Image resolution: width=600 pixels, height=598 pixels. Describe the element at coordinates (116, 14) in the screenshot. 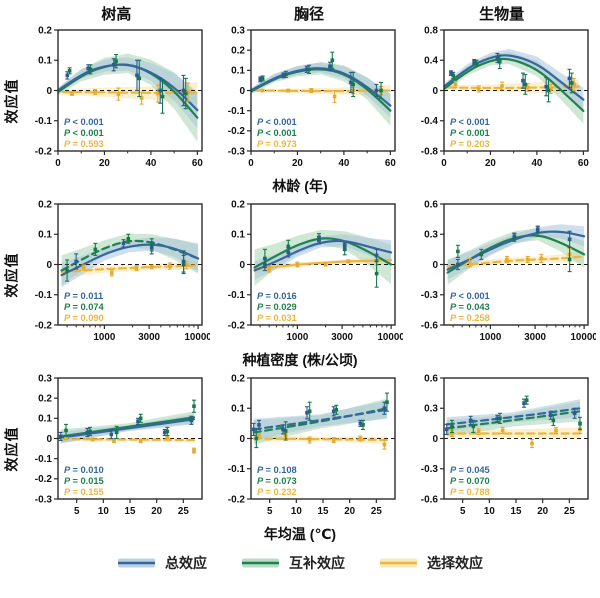

I see `column-title-tree-height: 树高` at that location.